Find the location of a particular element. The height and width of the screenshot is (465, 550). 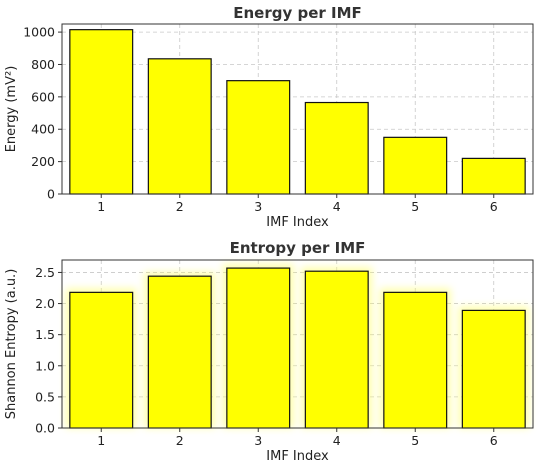

energy-ytick-label: 200 is located at coordinates (43, 161).